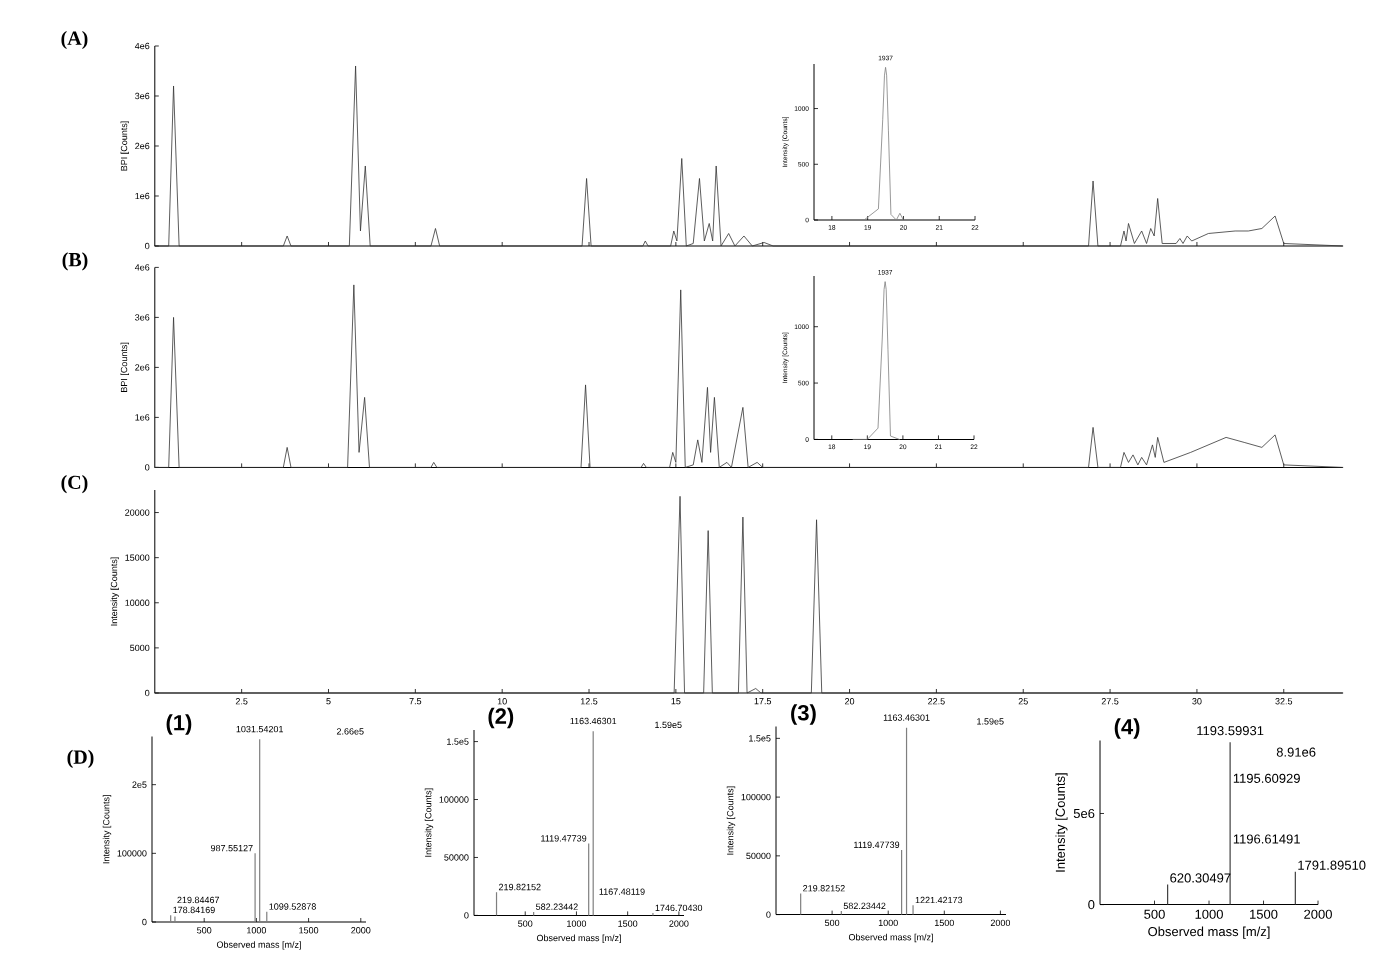  Describe the element at coordinates (179, 724) in the screenshot. I see `chart-title: (1)` at that location.